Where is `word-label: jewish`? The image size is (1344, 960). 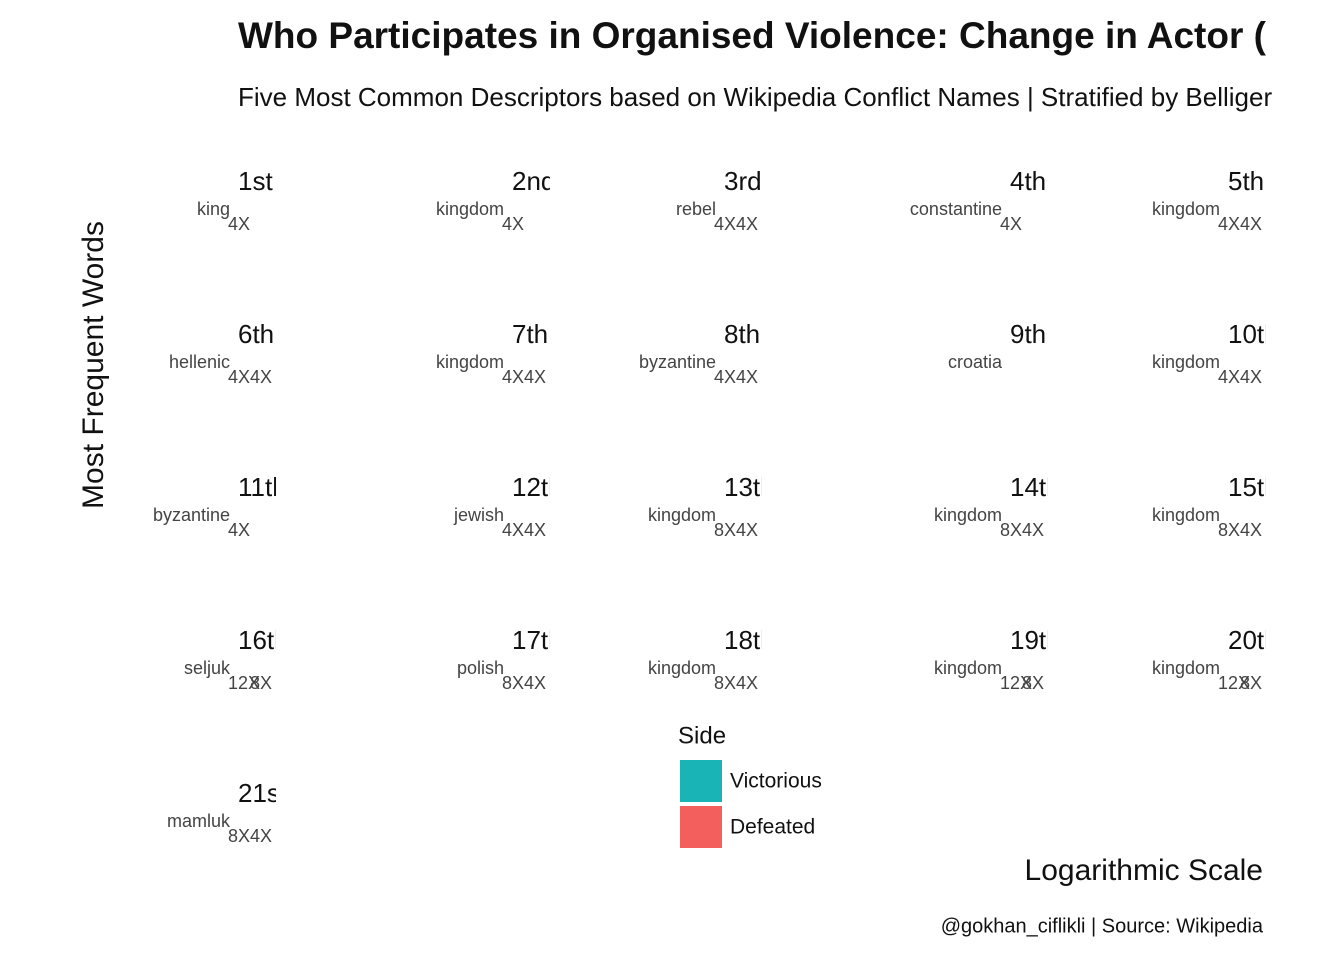 word-label: jewish is located at coordinates (478, 515).